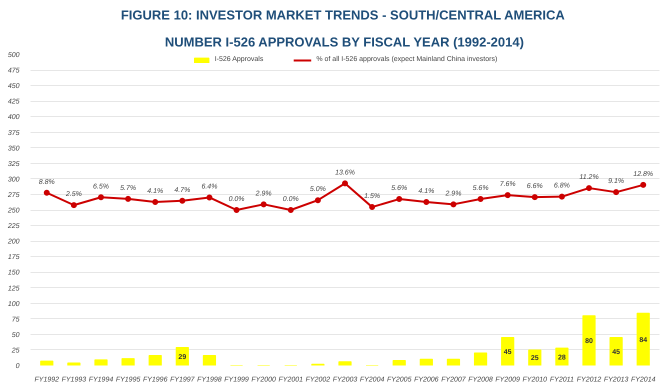 The image size is (669, 386). What do you see at coordinates (343, 15) in the screenshot?
I see `chart-title: FIGURE 10: INVESTOR MARKET TRENDS - SOUTH/CENTRAL AMERICA` at bounding box center [343, 15].